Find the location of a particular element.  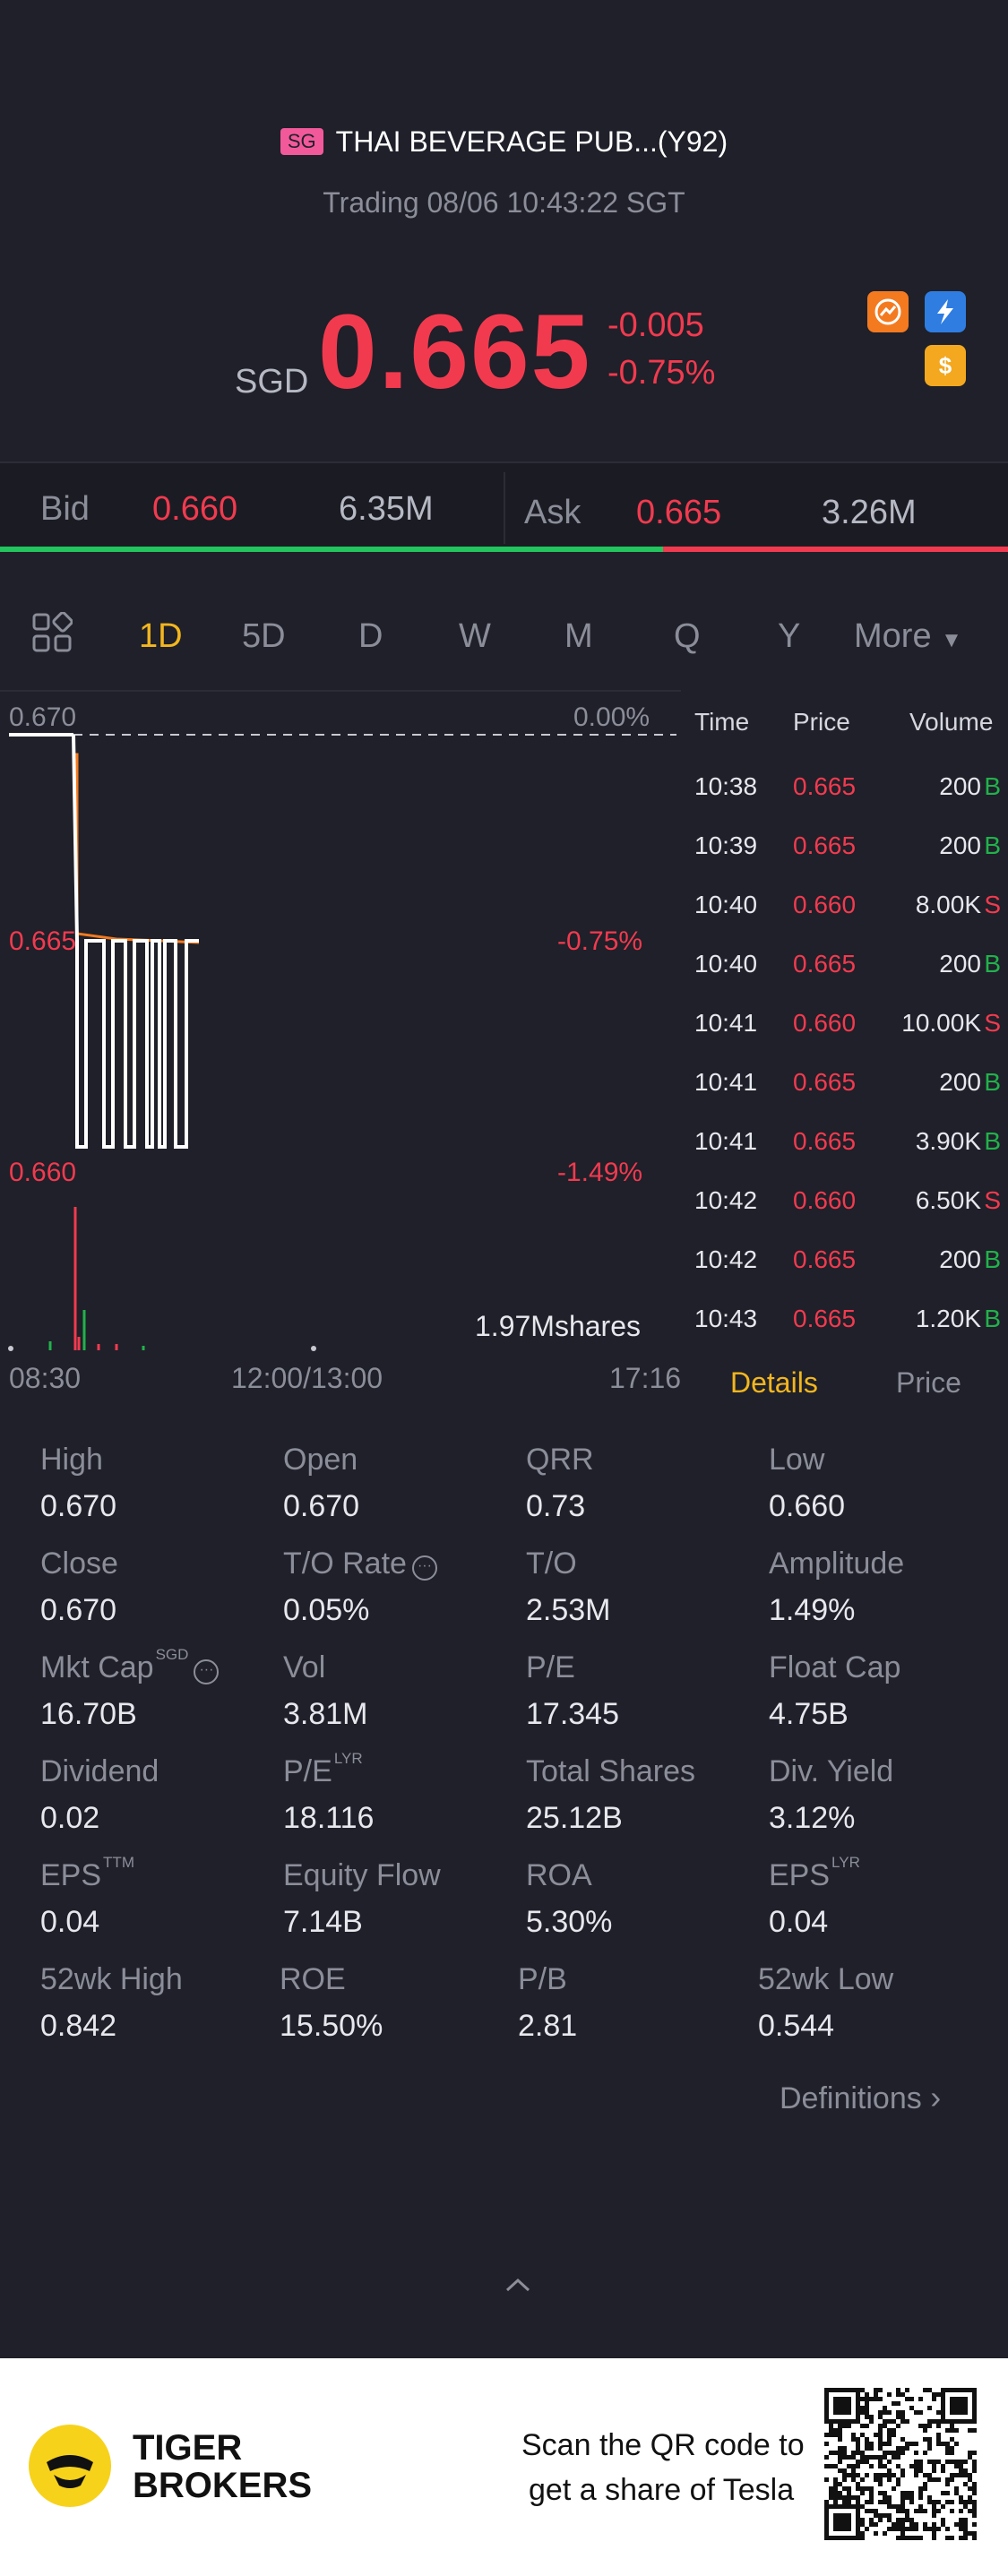

stat-value: 3.12% is located at coordinates (813, 1818).